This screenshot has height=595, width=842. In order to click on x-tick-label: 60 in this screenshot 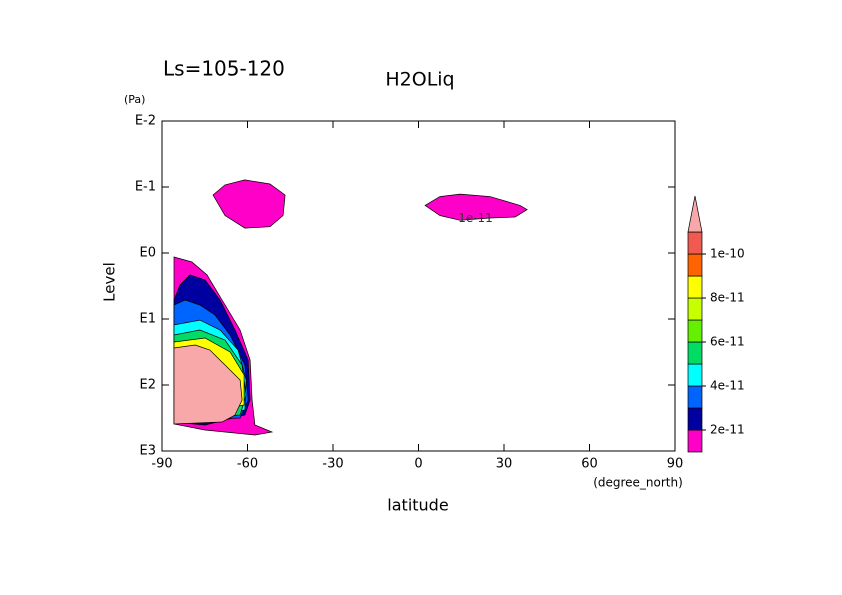, I will do `click(589, 464)`.